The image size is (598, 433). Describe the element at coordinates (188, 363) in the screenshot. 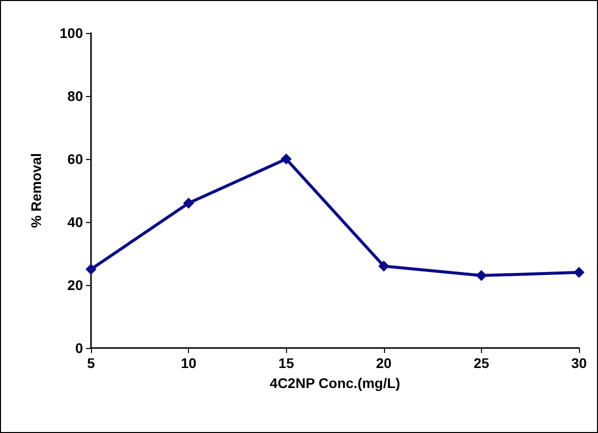

I see `x-tick-label: 10` at that location.